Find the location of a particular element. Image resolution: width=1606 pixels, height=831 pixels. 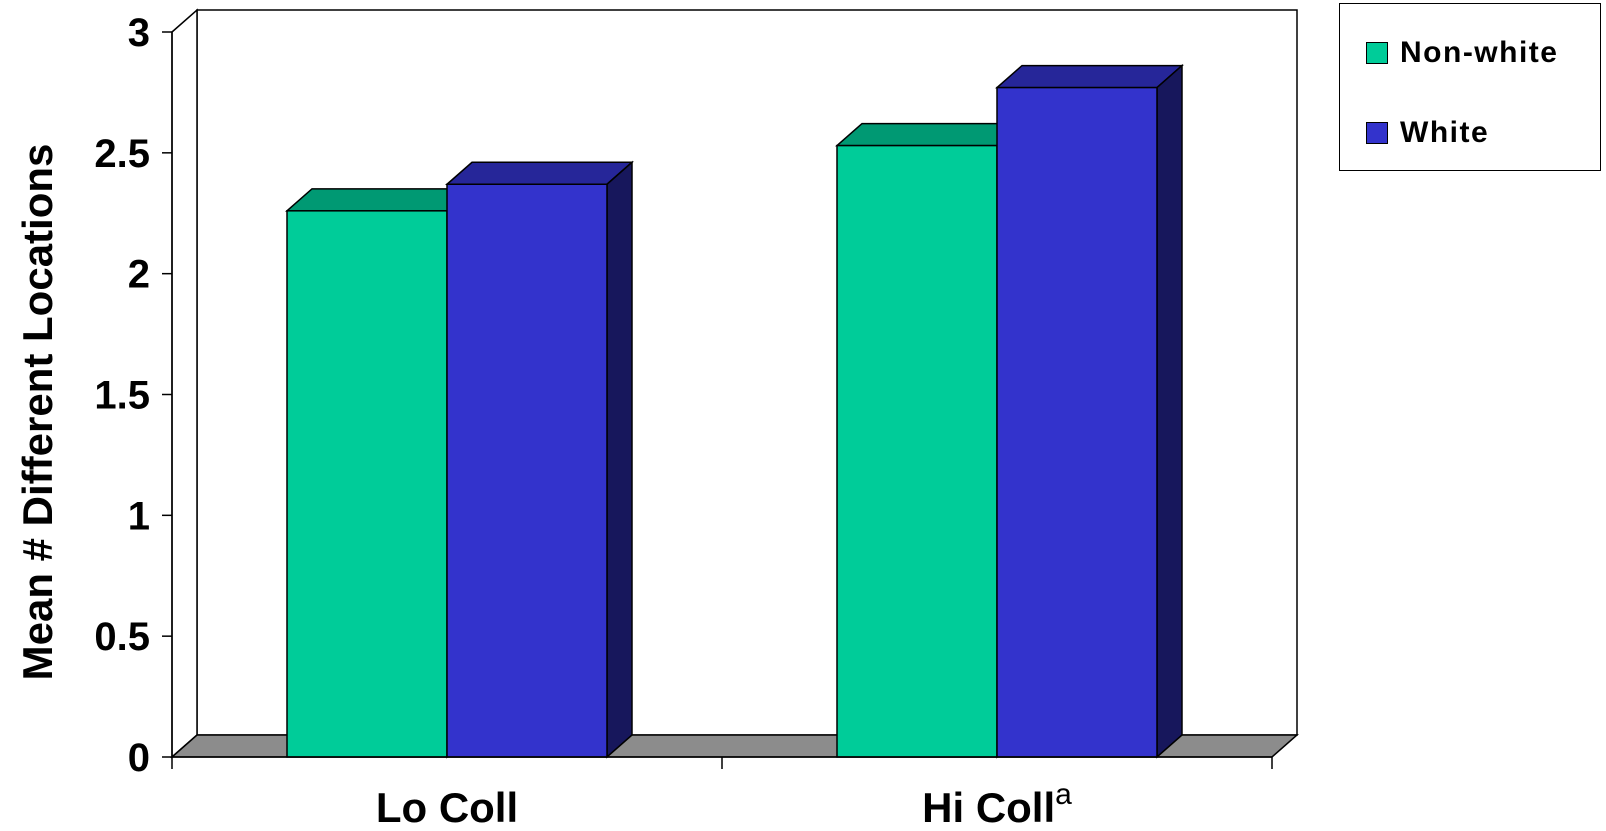

bar-white-lo-coll is located at coordinates (527, 470).